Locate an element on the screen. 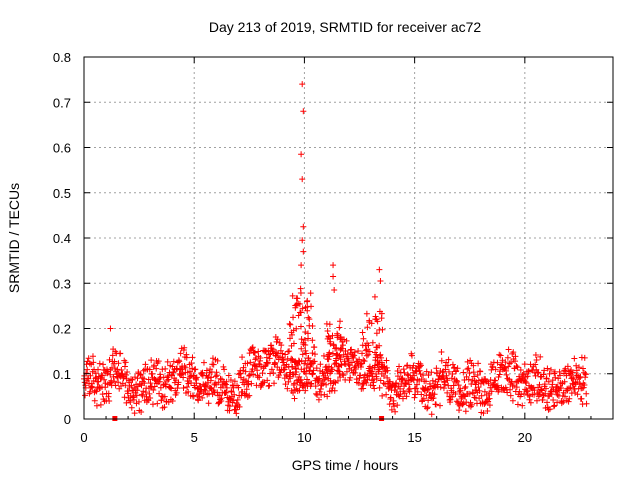 Image resolution: width=640 pixels, height=480 pixels. y-tick-label: 0.6 is located at coordinates (62, 148).